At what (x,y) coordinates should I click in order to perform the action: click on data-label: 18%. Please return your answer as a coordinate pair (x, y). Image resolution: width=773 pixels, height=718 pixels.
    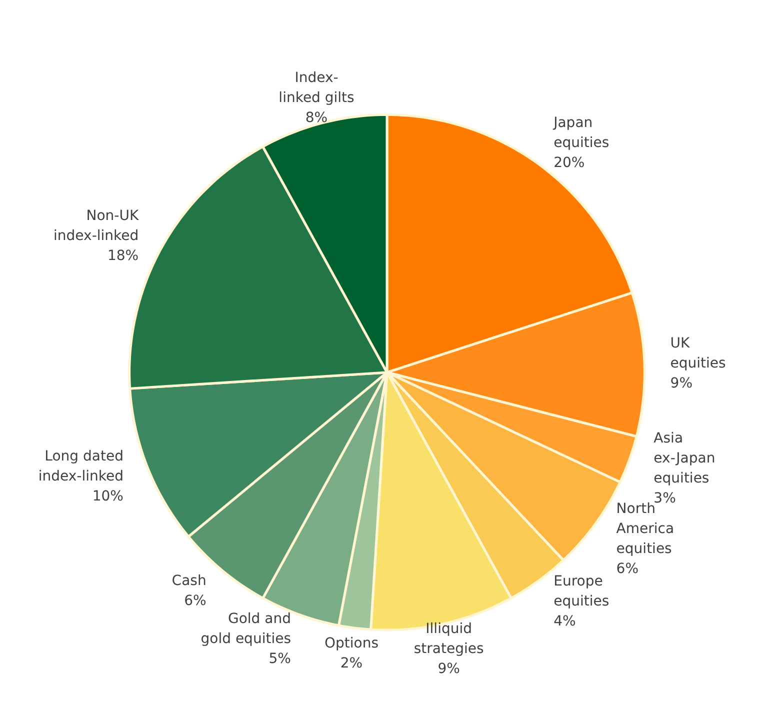
    Looking at the image, I should click on (123, 256).